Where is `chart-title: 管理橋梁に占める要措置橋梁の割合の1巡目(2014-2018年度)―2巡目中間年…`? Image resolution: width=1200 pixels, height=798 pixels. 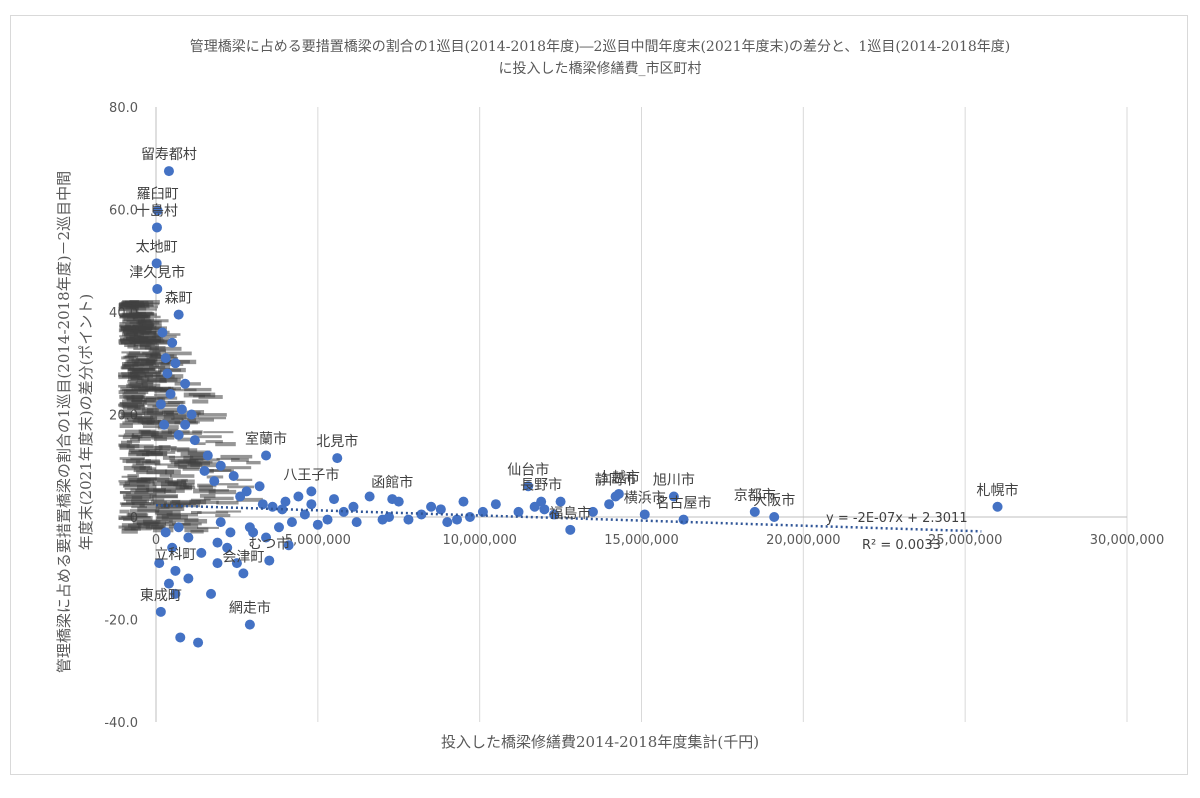 chart-title: 管理橋梁に占める要措置橋梁の割合の1巡目(2014-2018年度)―2巡目中間年… is located at coordinates (600, 58).